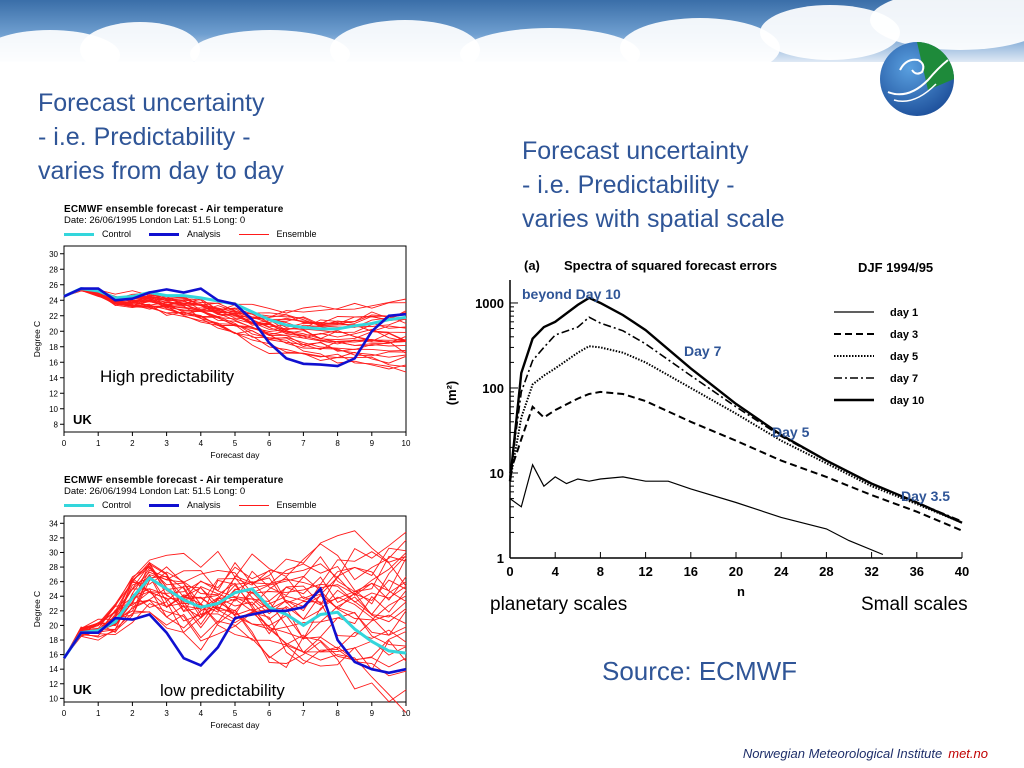 The height and width of the screenshot is (768, 1024). Describe the element at coordinates (914, 604) in the screenshot. I see `small-scales-label: Small scales` at that location.